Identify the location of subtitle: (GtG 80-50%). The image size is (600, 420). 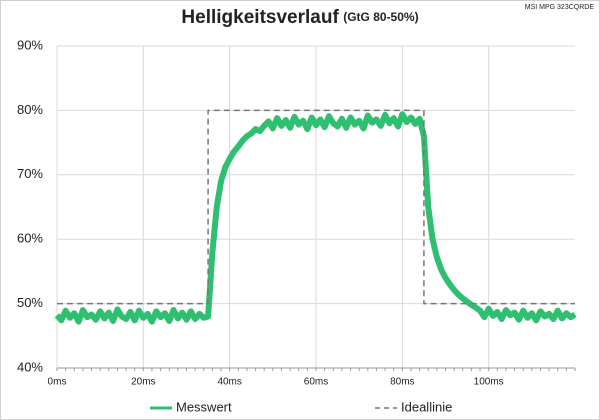
(380, 17).